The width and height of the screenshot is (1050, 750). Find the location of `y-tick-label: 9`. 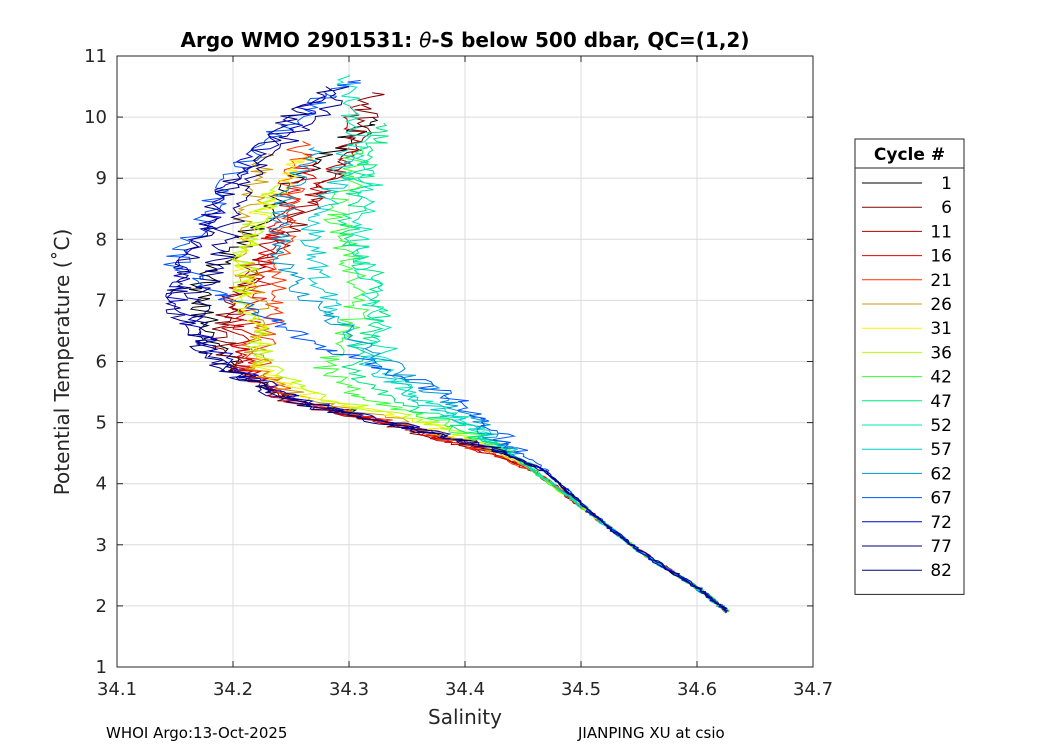

y-tick-label: 9 is located at coordinates (101, 178).